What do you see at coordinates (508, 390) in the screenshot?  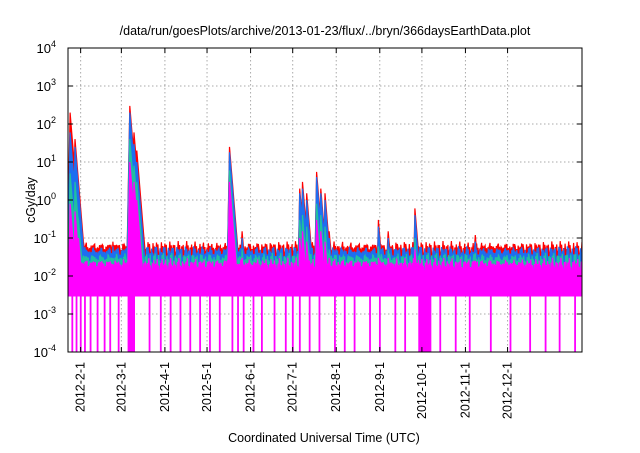 I see `x-tick-label: 2012-12-1` at bounding box center [508, 390].